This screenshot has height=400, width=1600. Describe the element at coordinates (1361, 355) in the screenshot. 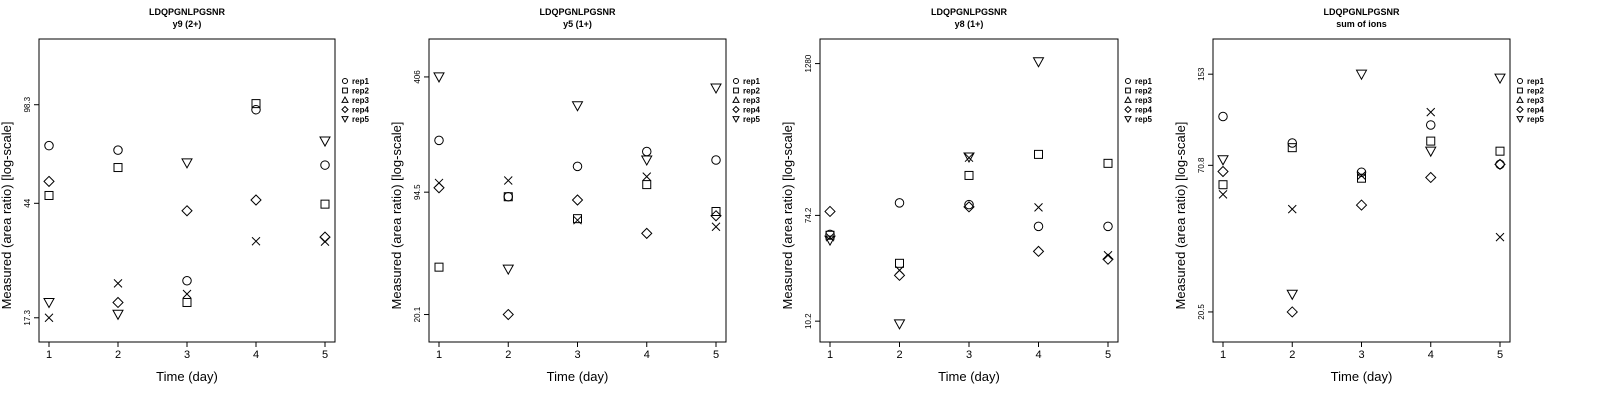

I see `x-tick-label: 3` at that location.